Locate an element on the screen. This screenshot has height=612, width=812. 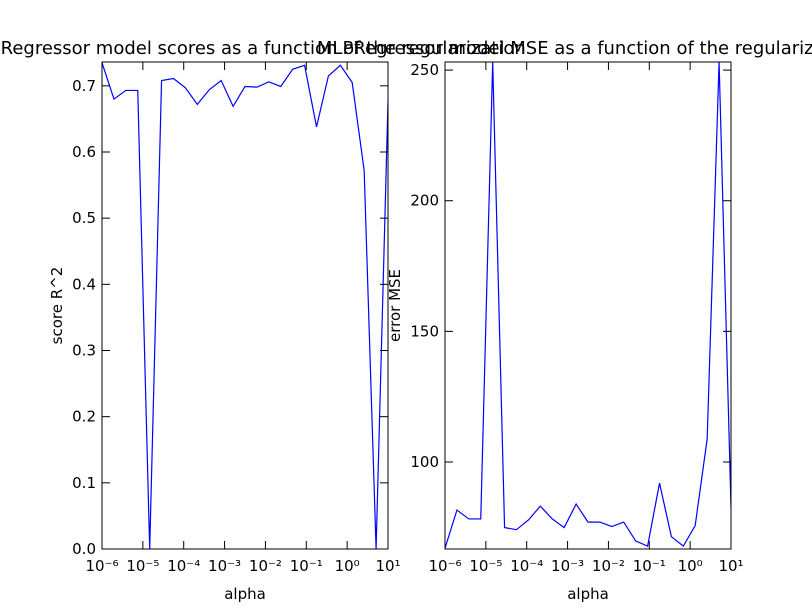
y-tick-label: 0.3 is located at coordinates (84, 350).